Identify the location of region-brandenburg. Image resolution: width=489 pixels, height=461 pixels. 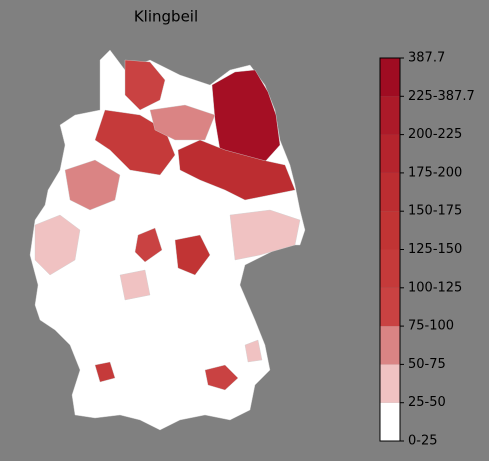
(236, 170).